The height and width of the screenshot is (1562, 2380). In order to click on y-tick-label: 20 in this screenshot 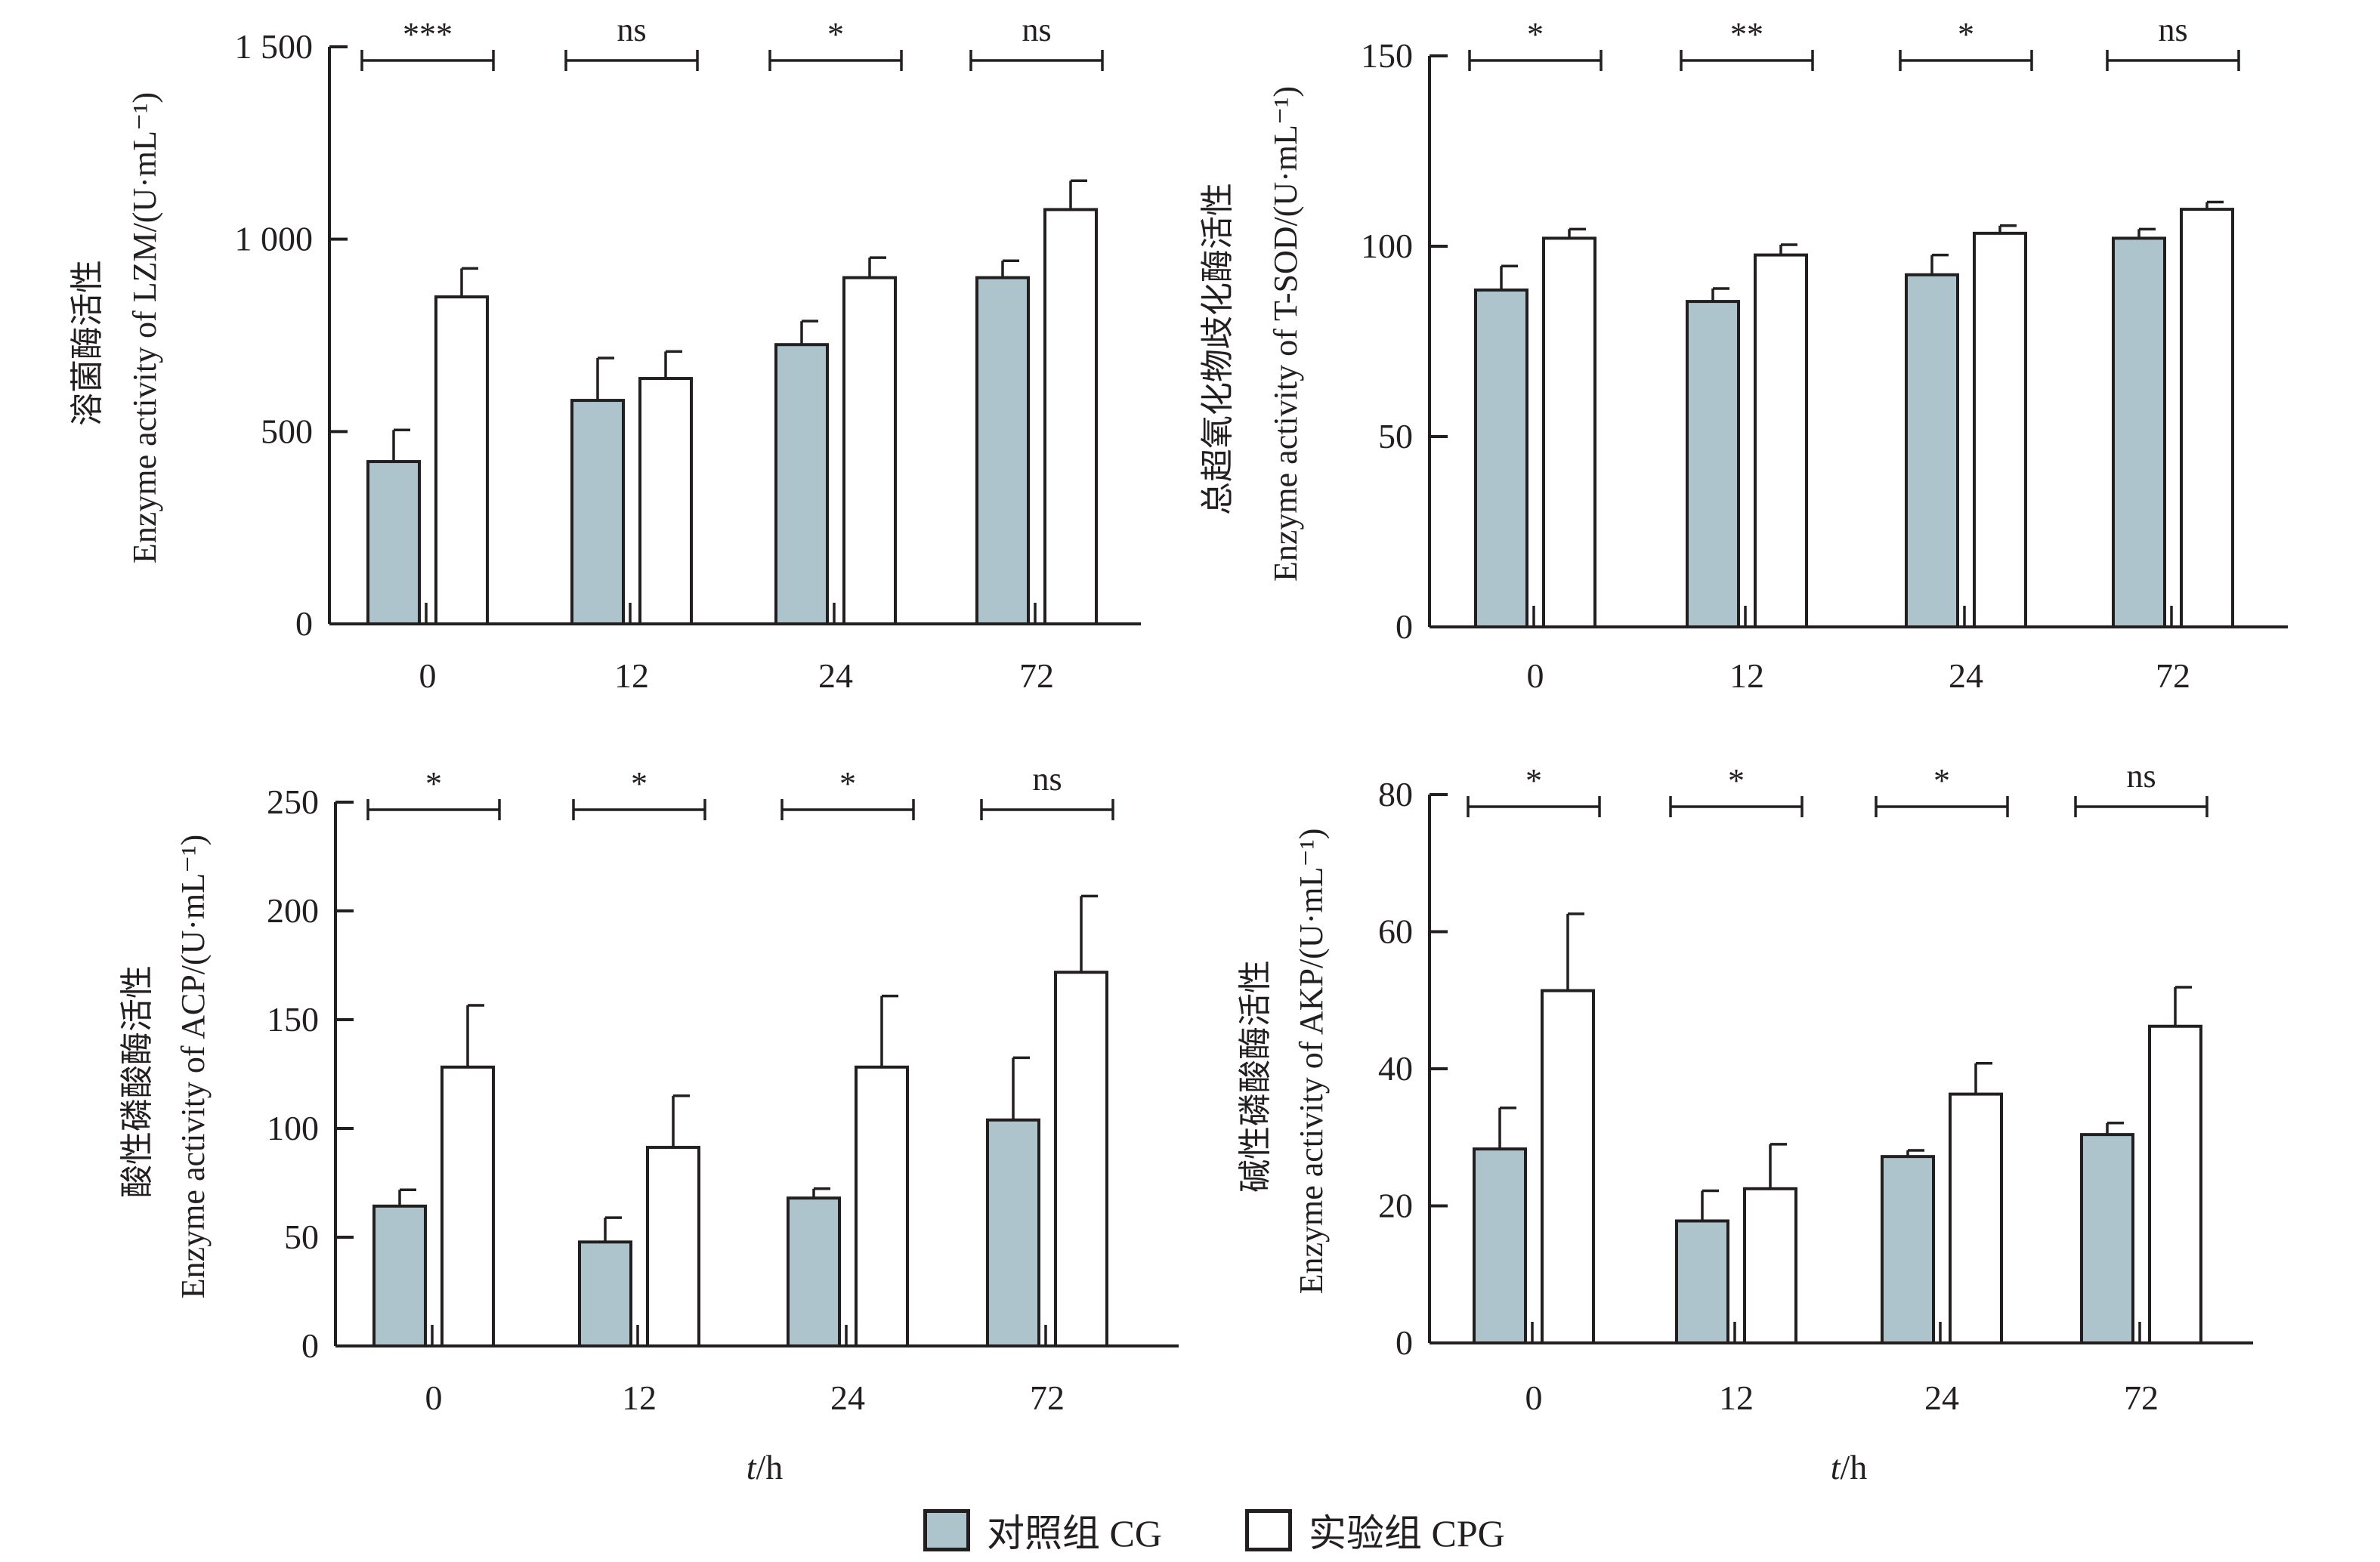, I will do `click(1395, 1206)`.